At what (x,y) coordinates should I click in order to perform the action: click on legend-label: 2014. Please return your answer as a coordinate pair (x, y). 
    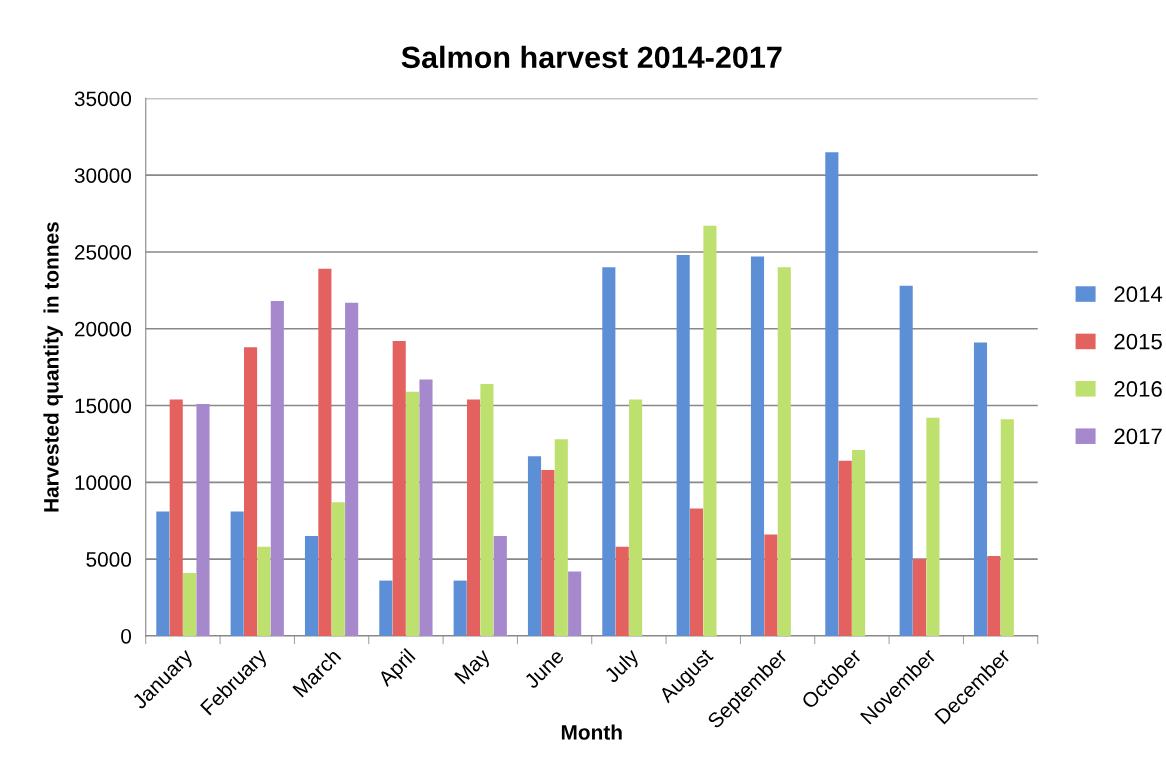
    Looking at the image, I should click on (1138, 294).